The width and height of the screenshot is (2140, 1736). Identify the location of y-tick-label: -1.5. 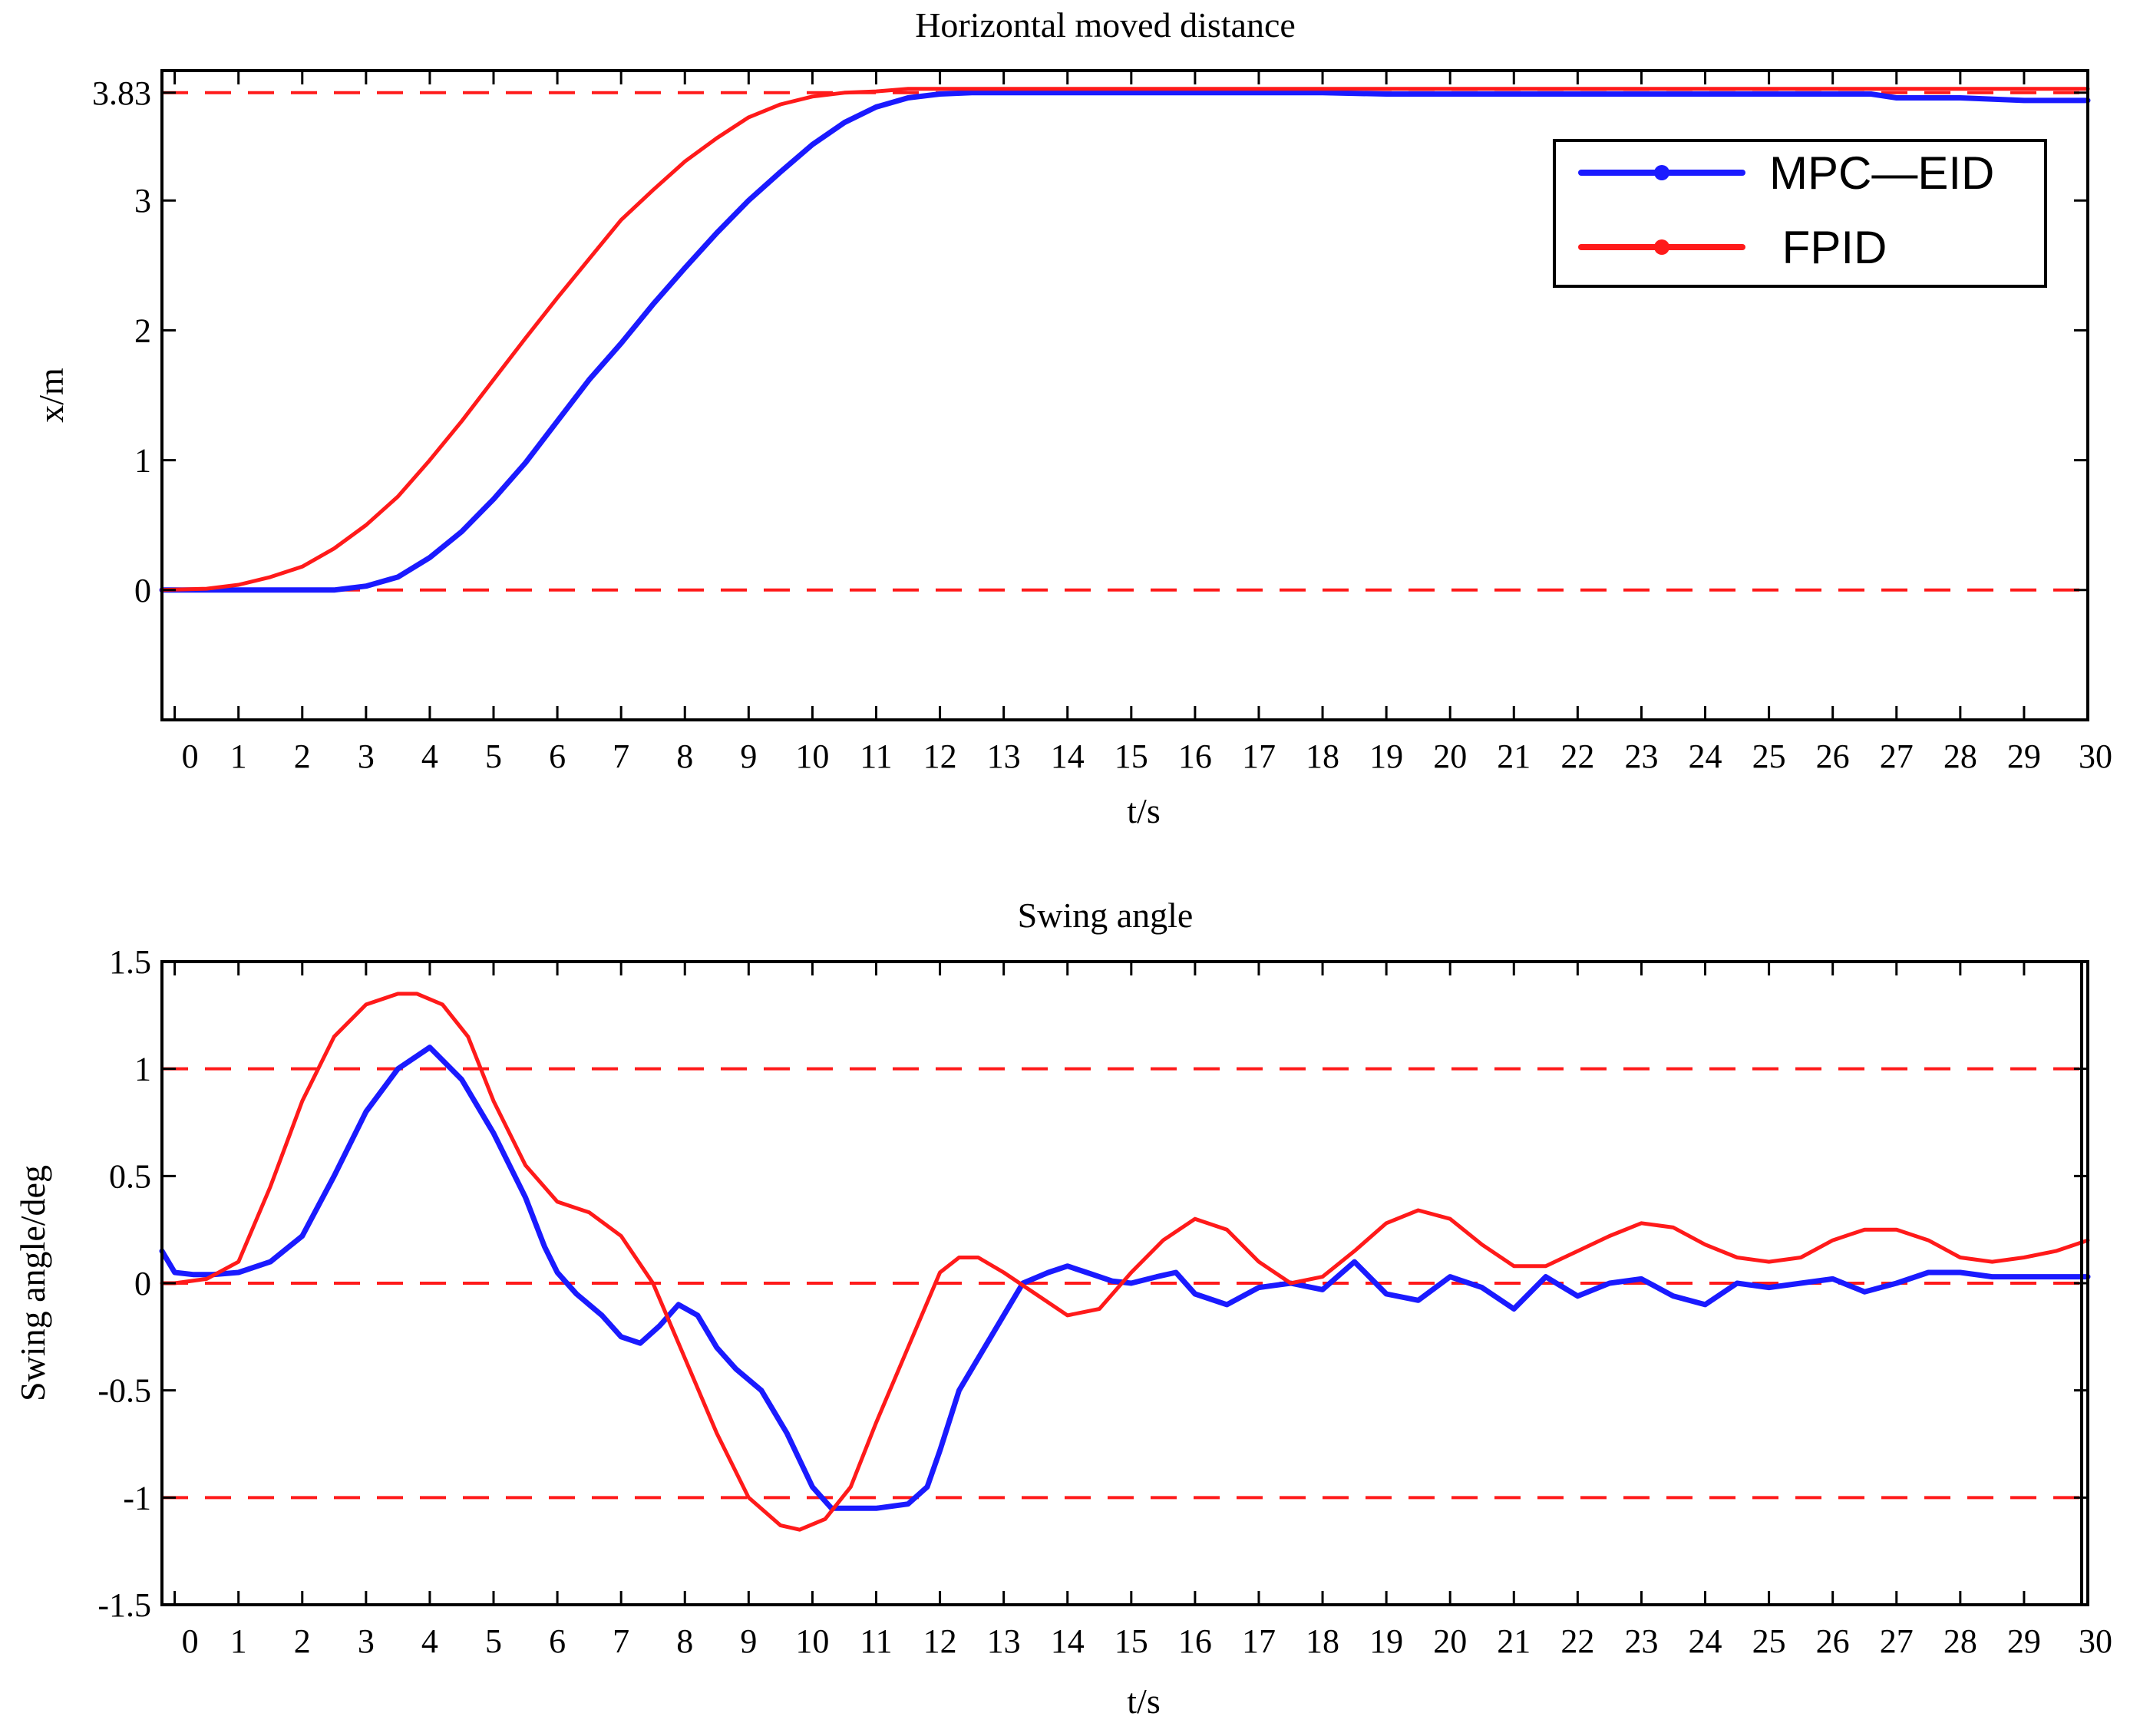
(124, 1605).